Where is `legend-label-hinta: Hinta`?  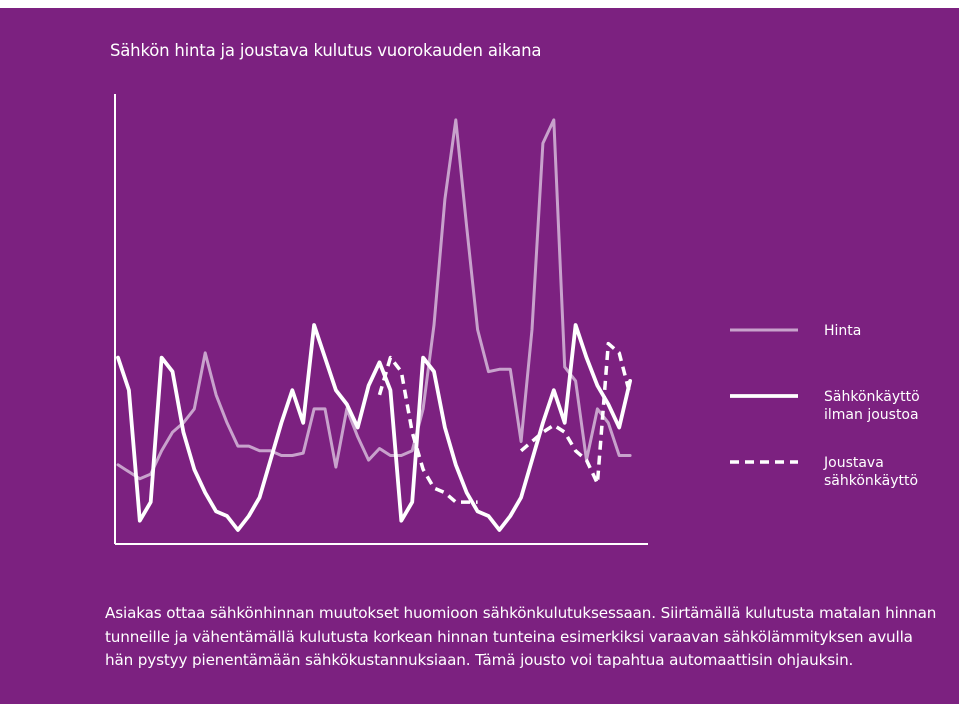
legend-label-hinta: Hinta is located at coordinates (843, 331).